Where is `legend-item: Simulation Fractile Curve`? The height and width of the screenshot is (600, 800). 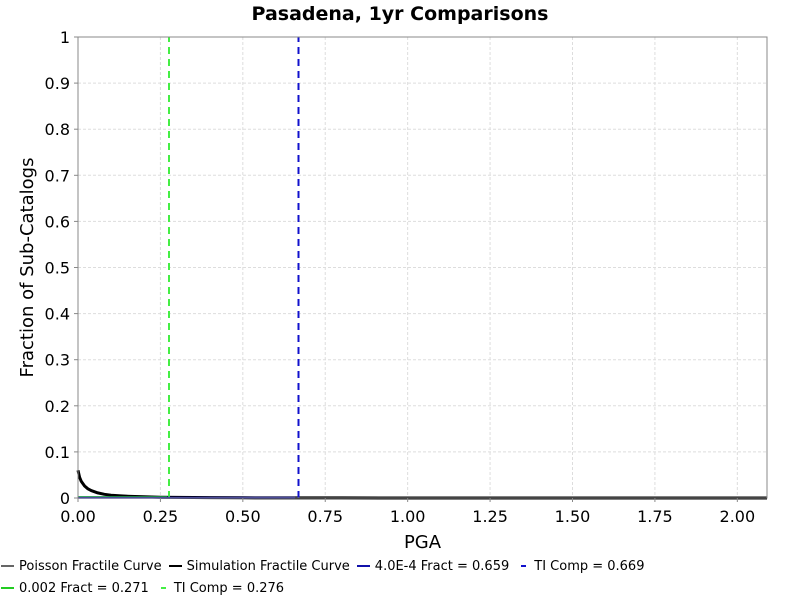
legend-item: Simulation Fractile Curve is located at coordinates (259, 566).